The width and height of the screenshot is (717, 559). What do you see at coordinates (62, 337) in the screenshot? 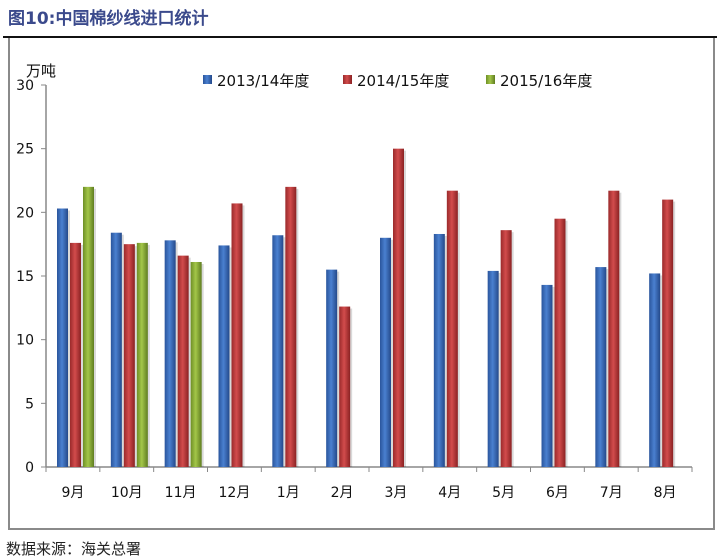
I see `bar-2013/14年度-9月` at bounding box center [62, 337].